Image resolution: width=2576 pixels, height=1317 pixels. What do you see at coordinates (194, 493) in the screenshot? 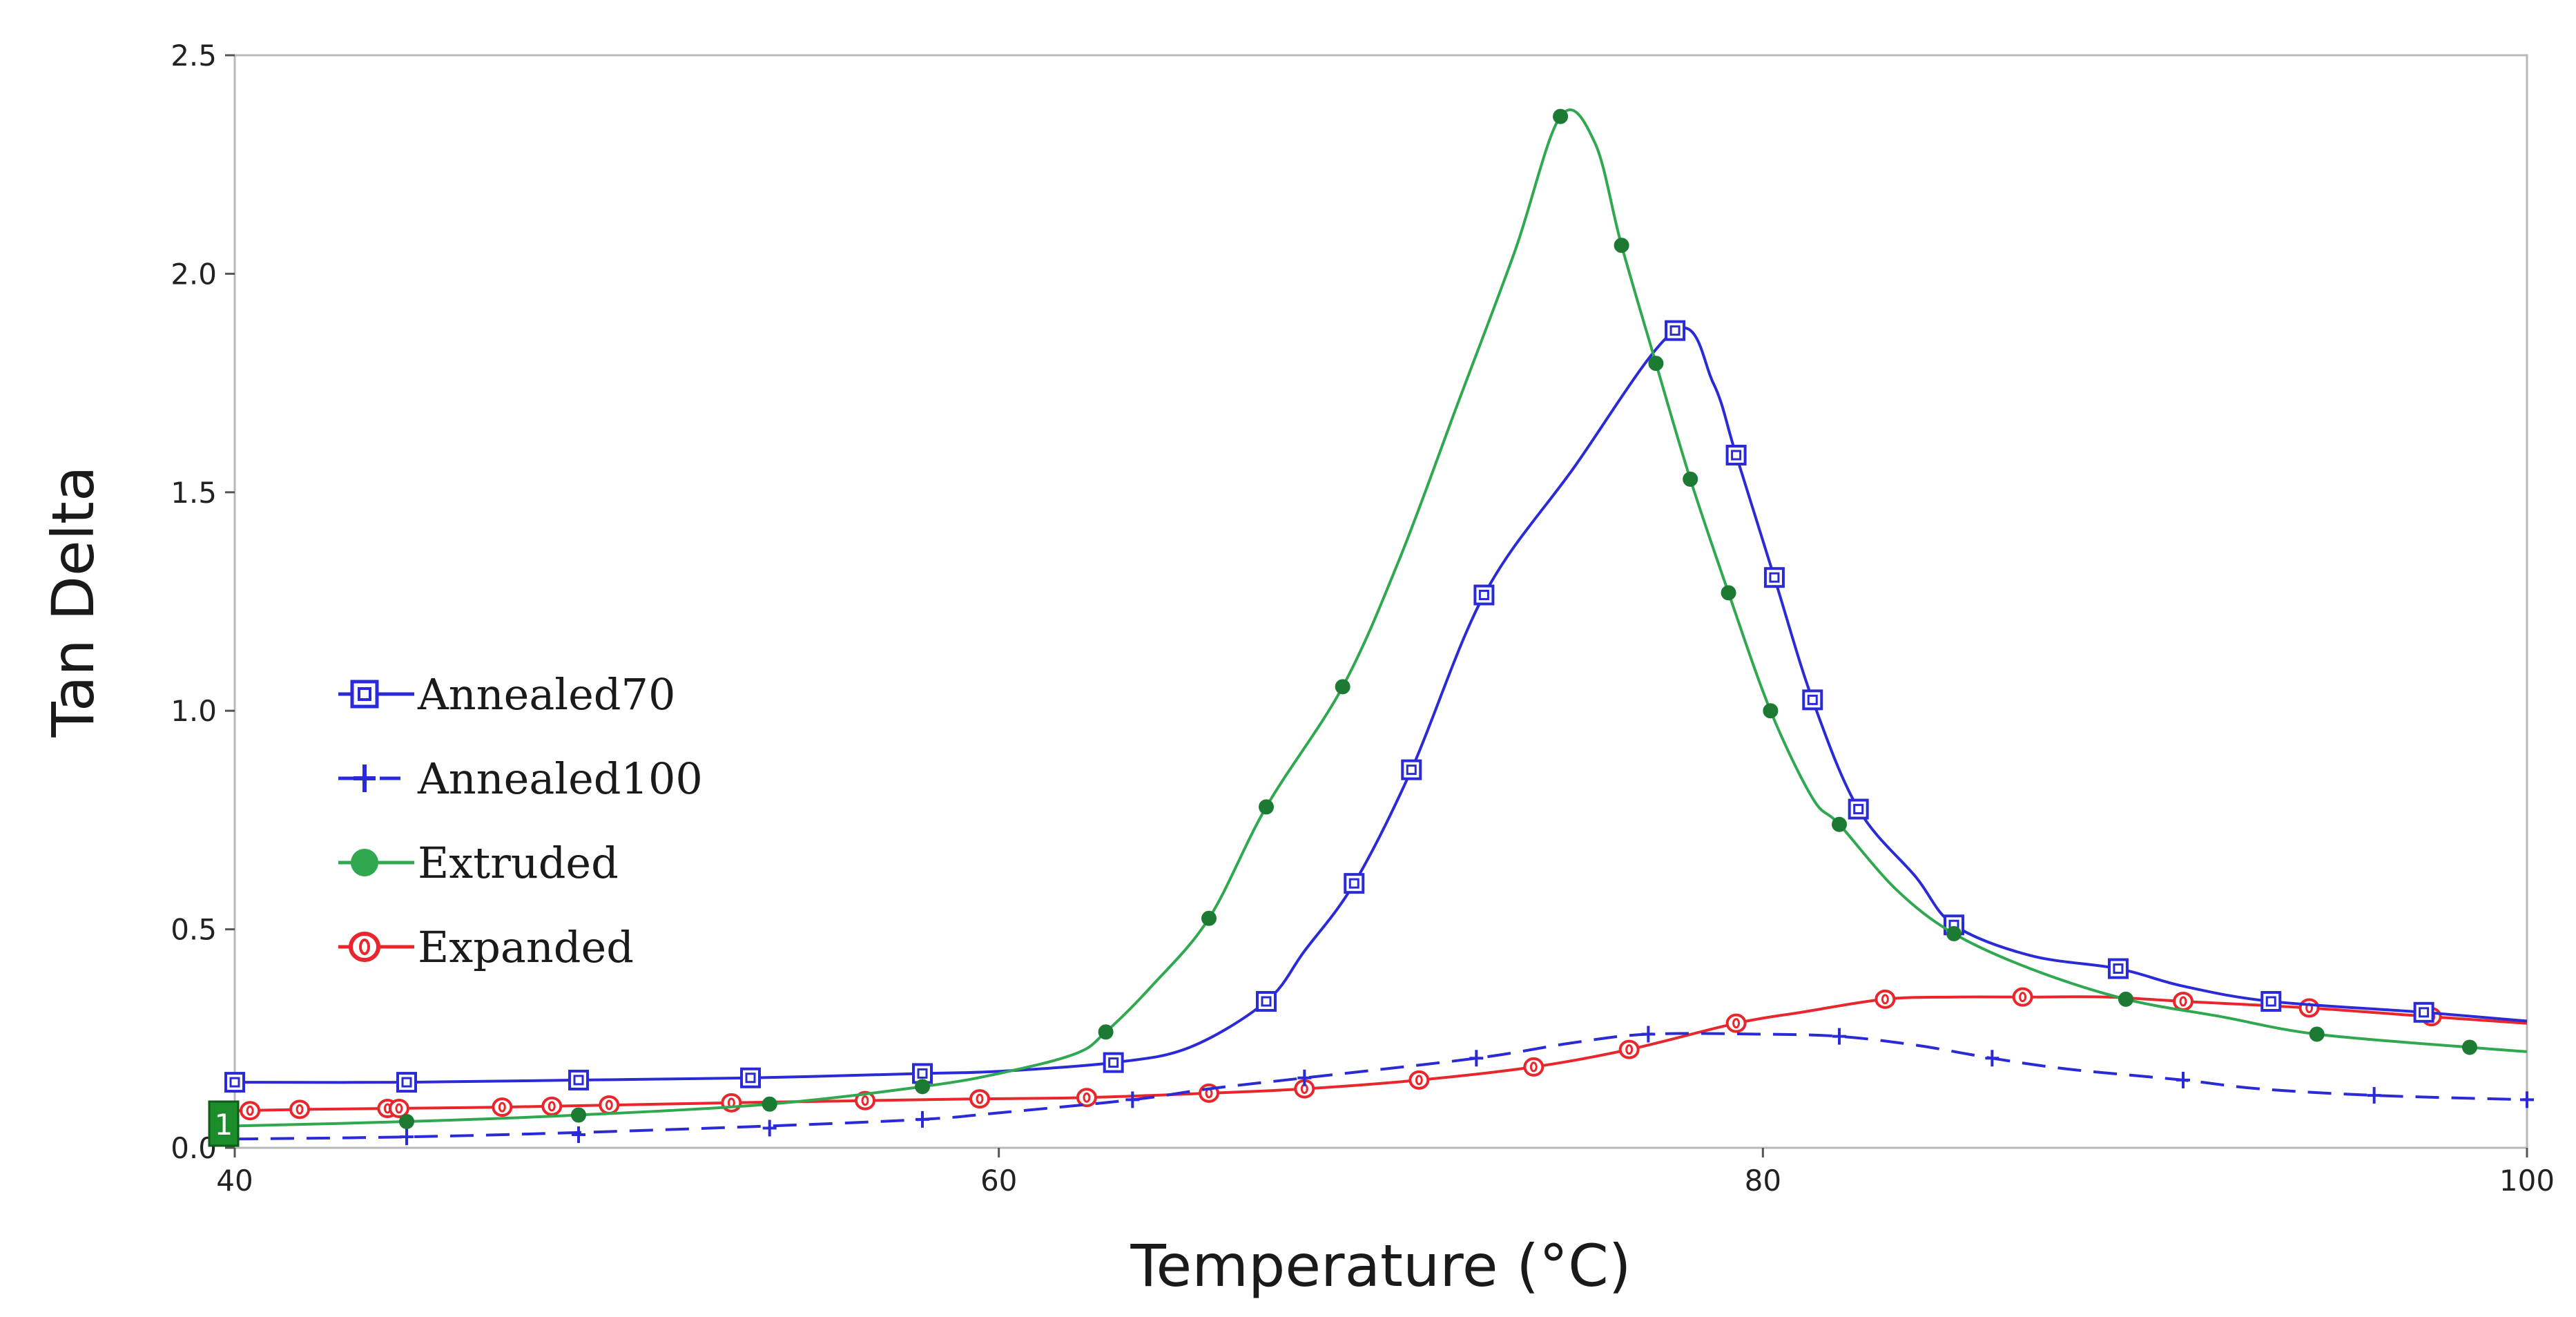
I see `y-tick-label: 1.5` at bounding box center [194, 493].